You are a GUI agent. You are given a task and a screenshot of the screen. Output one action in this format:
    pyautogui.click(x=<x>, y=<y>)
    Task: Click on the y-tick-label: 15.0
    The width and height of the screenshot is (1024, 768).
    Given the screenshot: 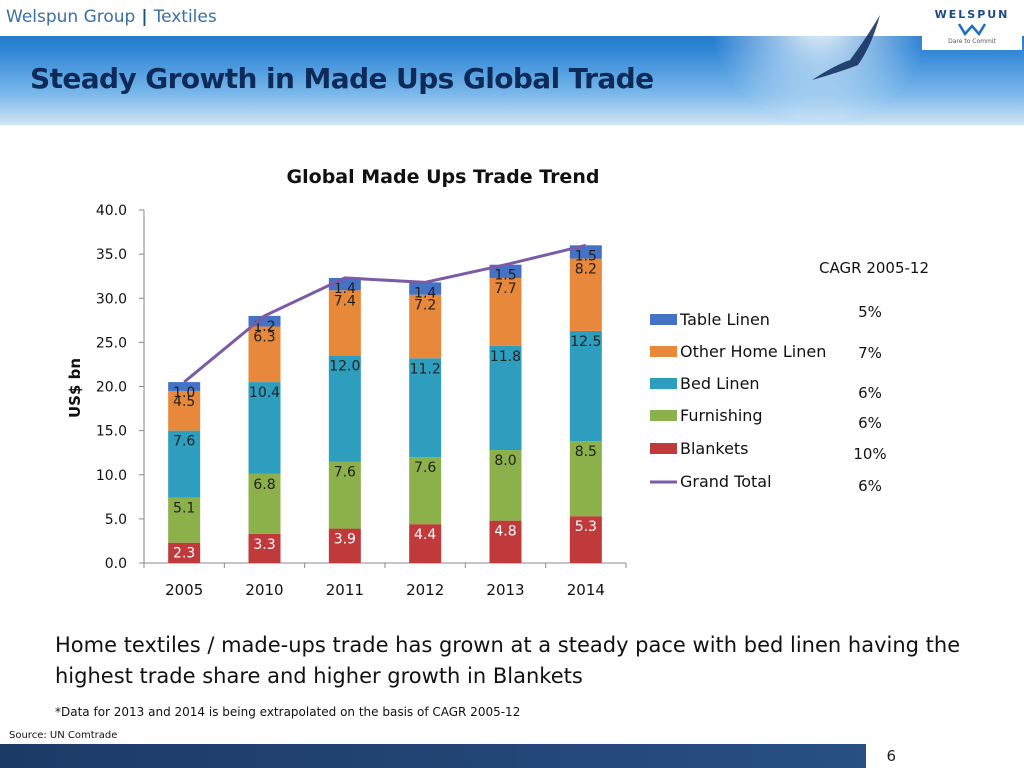 What is the action you would take?
    pyautogui.click(x=111, y=432)
    